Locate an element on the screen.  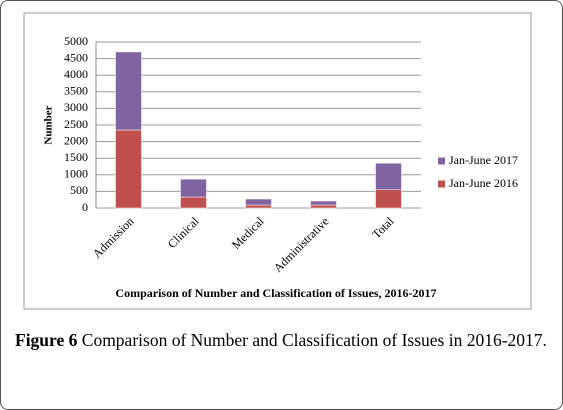
y-tick-label: 3000 is located at coordinates (76, 107).